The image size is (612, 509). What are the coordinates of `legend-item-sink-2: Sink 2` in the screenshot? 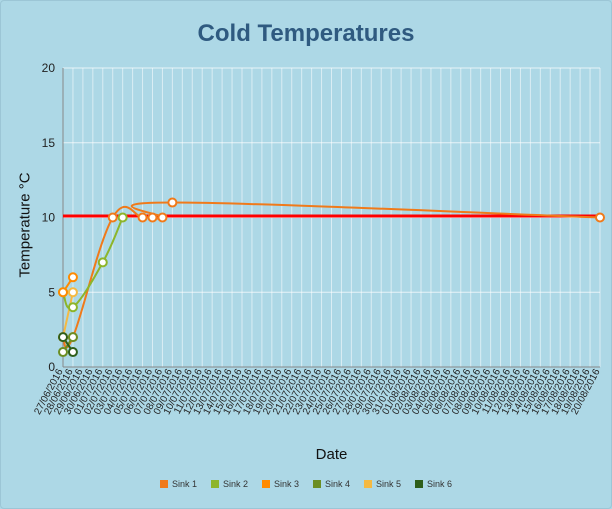 It's located at (229, 484).